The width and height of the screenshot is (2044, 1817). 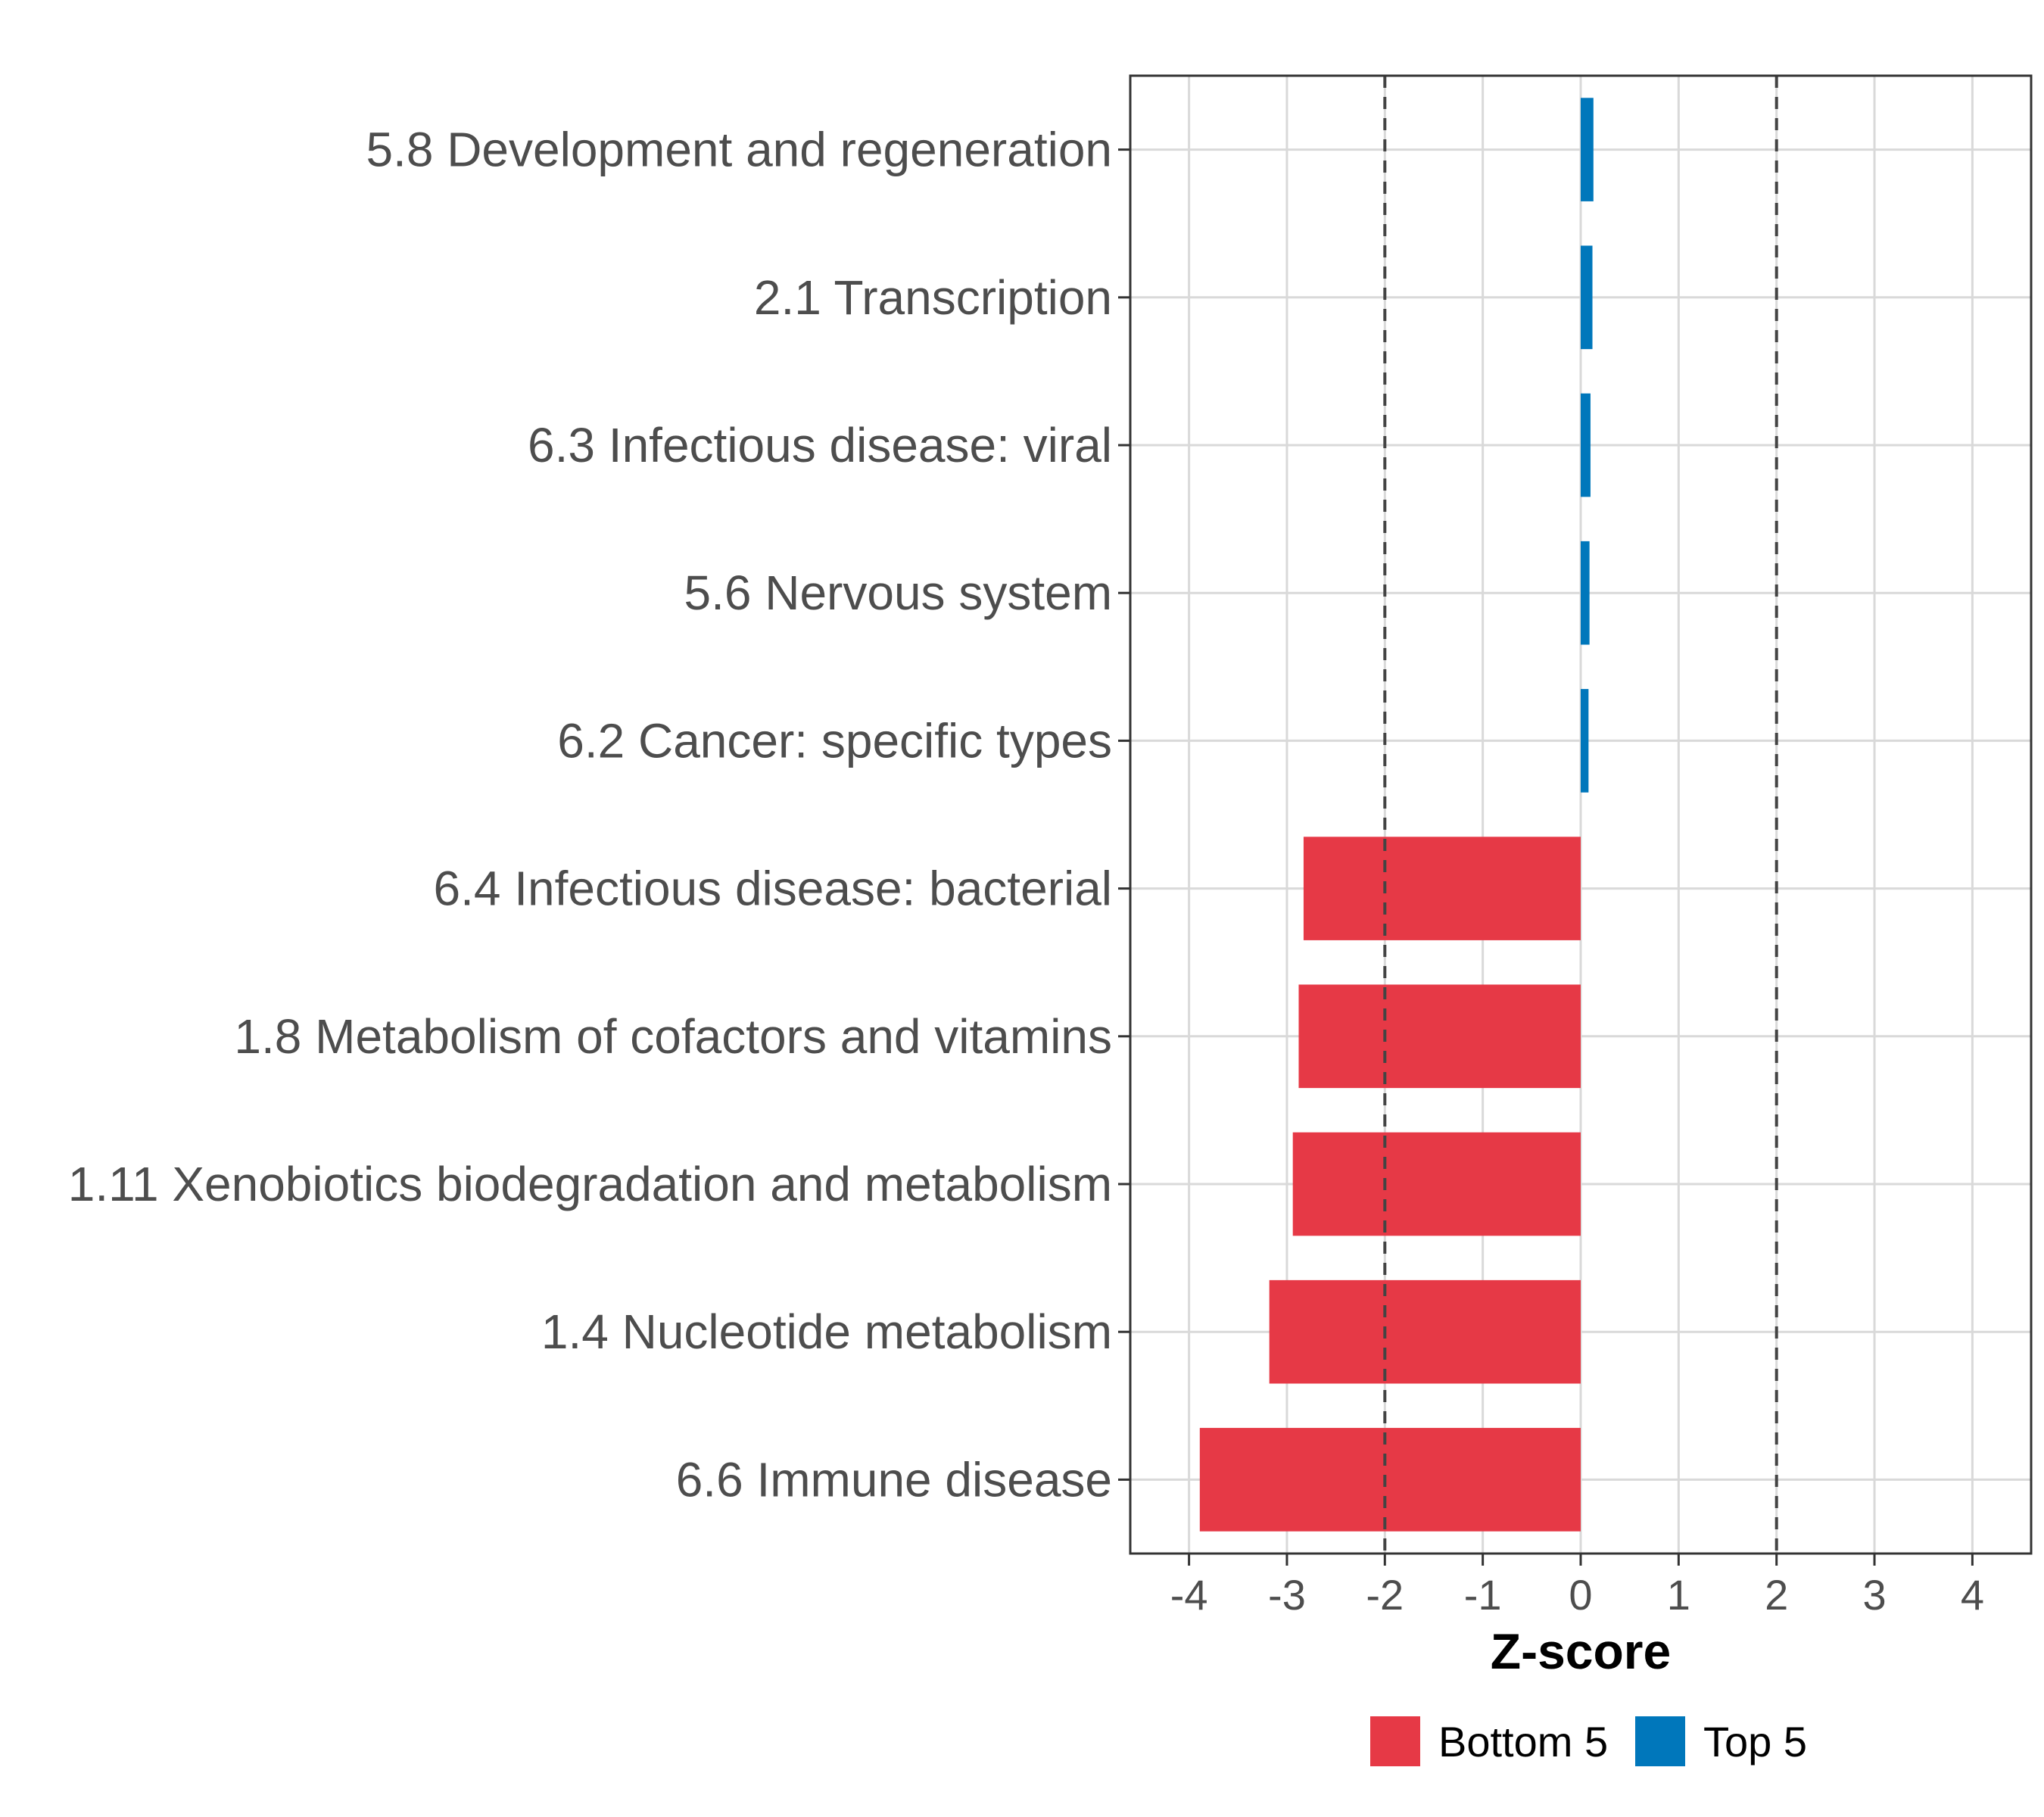 I want to click on bar-1-11-xenobiotics-biodegradation-and-metabolism, so click(x=1436, y=1184).